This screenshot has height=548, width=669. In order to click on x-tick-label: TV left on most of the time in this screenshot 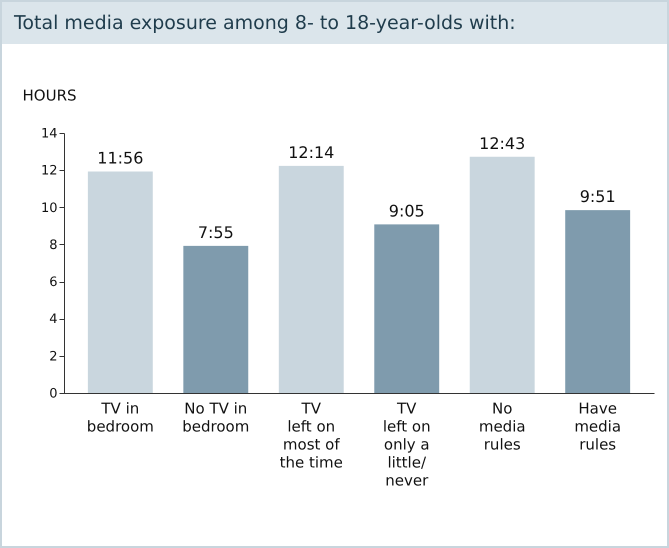, I will do `click(311, 436)`.